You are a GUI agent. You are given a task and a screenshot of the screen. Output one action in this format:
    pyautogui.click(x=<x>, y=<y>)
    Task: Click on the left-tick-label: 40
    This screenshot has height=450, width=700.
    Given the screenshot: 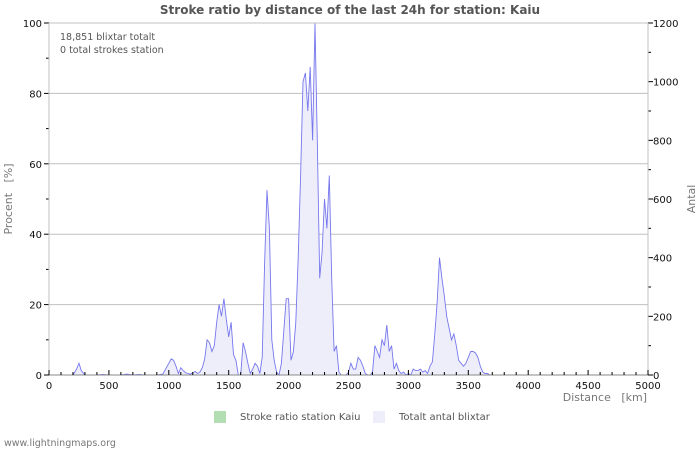 What is the action you would take?
    pyautogui.click(x=35, y=235)
    